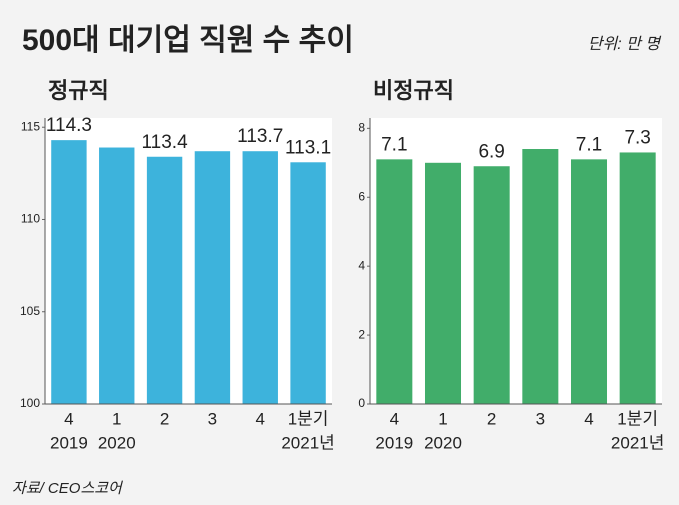 This screenshot has height=505, width=679. I want to click on value-label: 114.3, so click(69, 125).